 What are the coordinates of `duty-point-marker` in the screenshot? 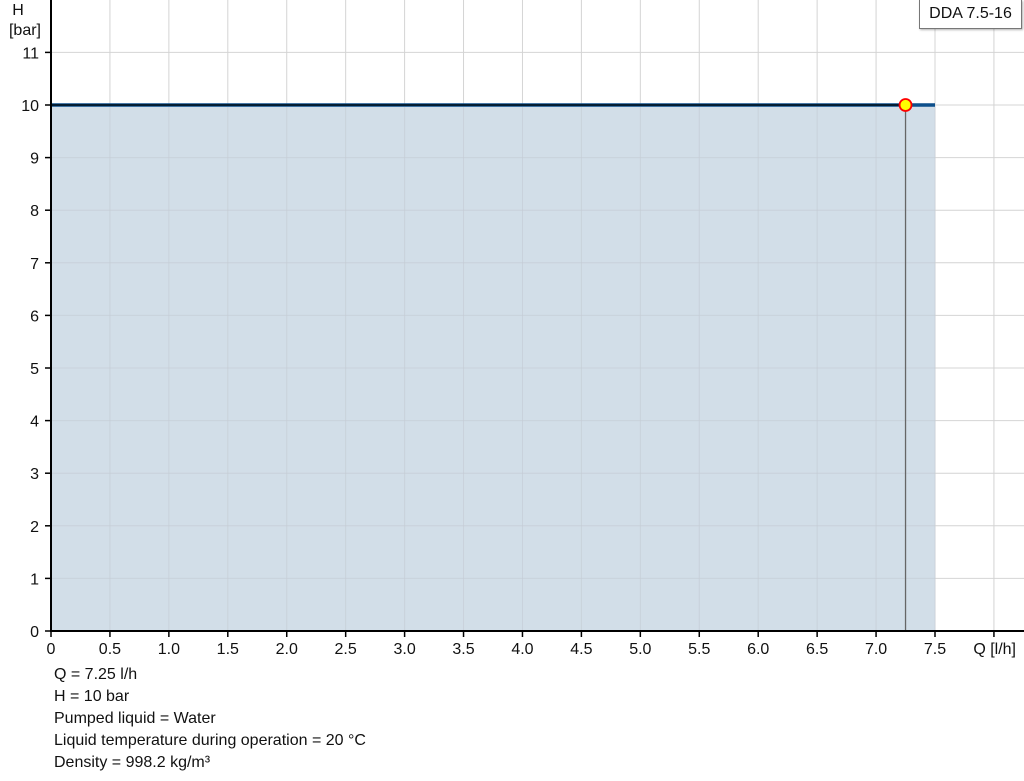 It's located at (905, 105).